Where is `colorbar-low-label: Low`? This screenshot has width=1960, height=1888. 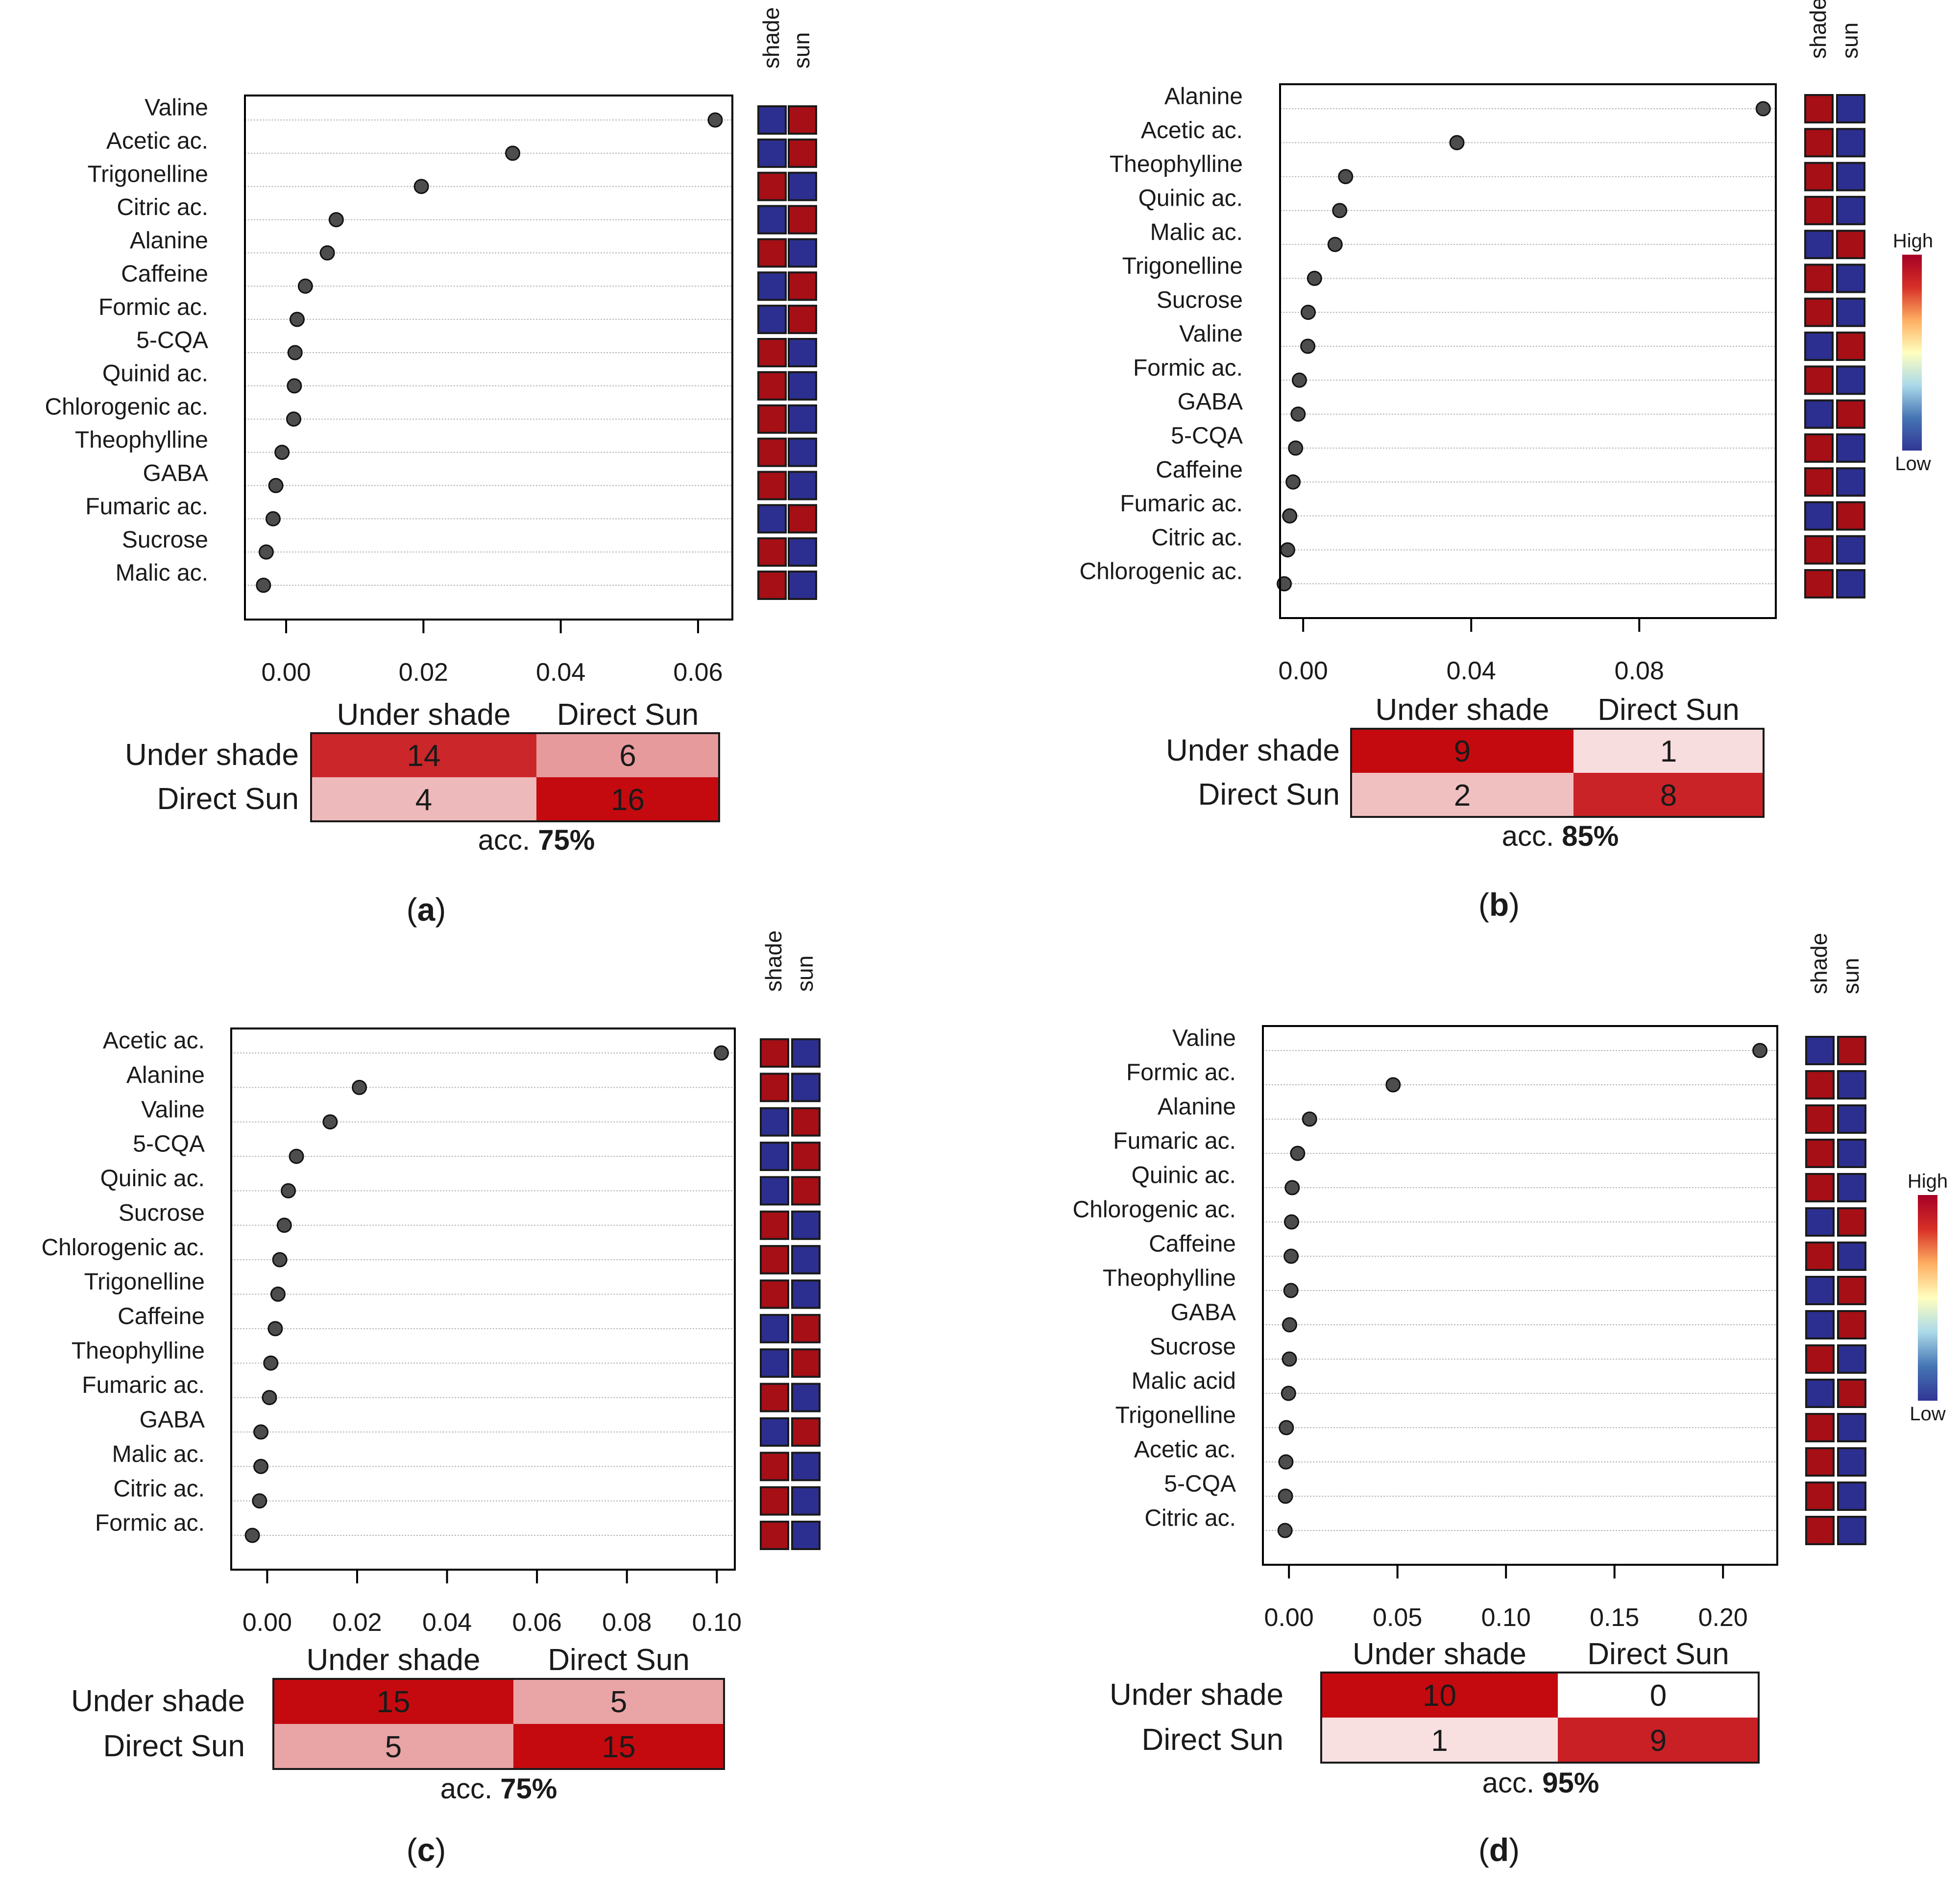
colorbar-low-label: Low is located at coordinates (1913, 464).